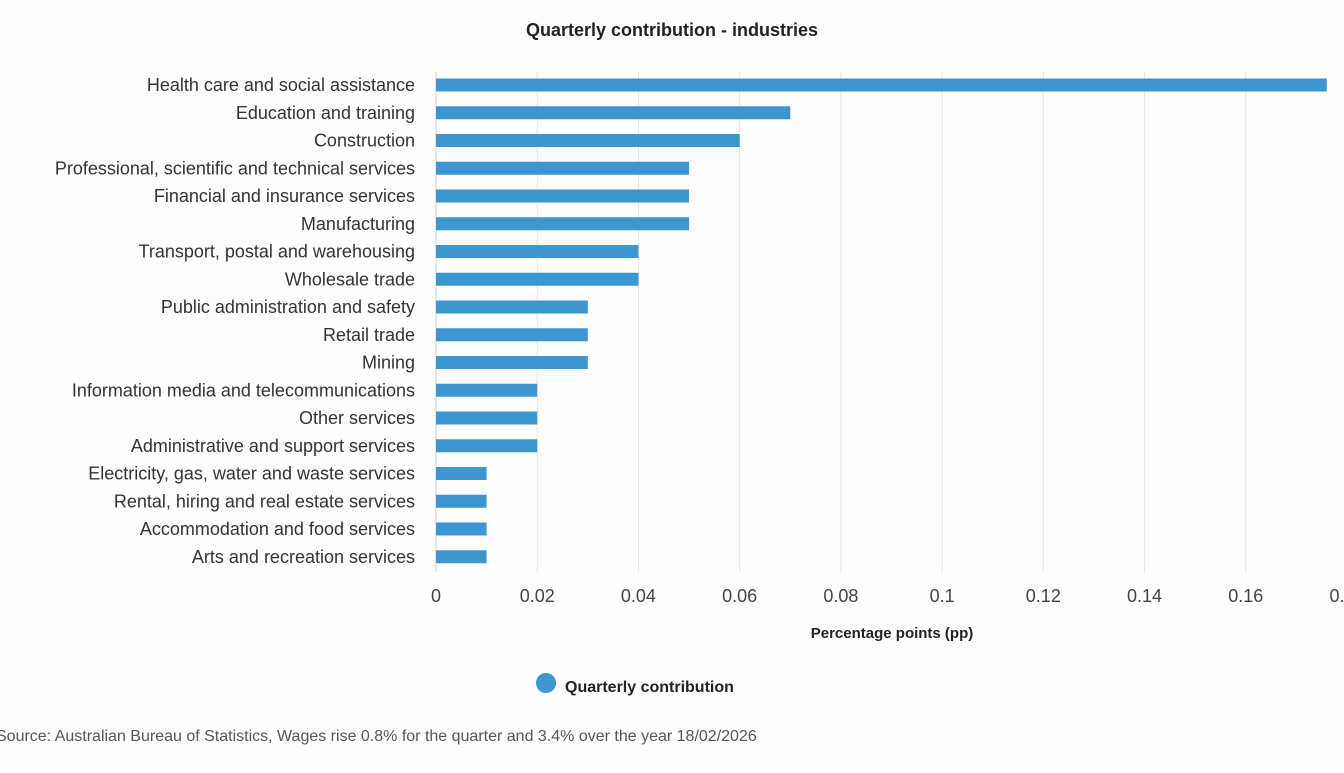 The height and width of the screenshot is (773, 1344). Describe the element at coordinates (739, 596) in the screenshot. I see `x-tick-label: 0.06` at that location.